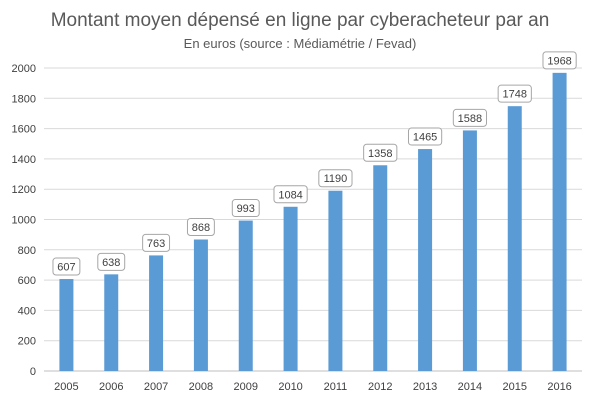  What do you see at coordinates (33, 372) in the screenshot?
I see `y-tick-label: 0` at bounding box center [33, 372].